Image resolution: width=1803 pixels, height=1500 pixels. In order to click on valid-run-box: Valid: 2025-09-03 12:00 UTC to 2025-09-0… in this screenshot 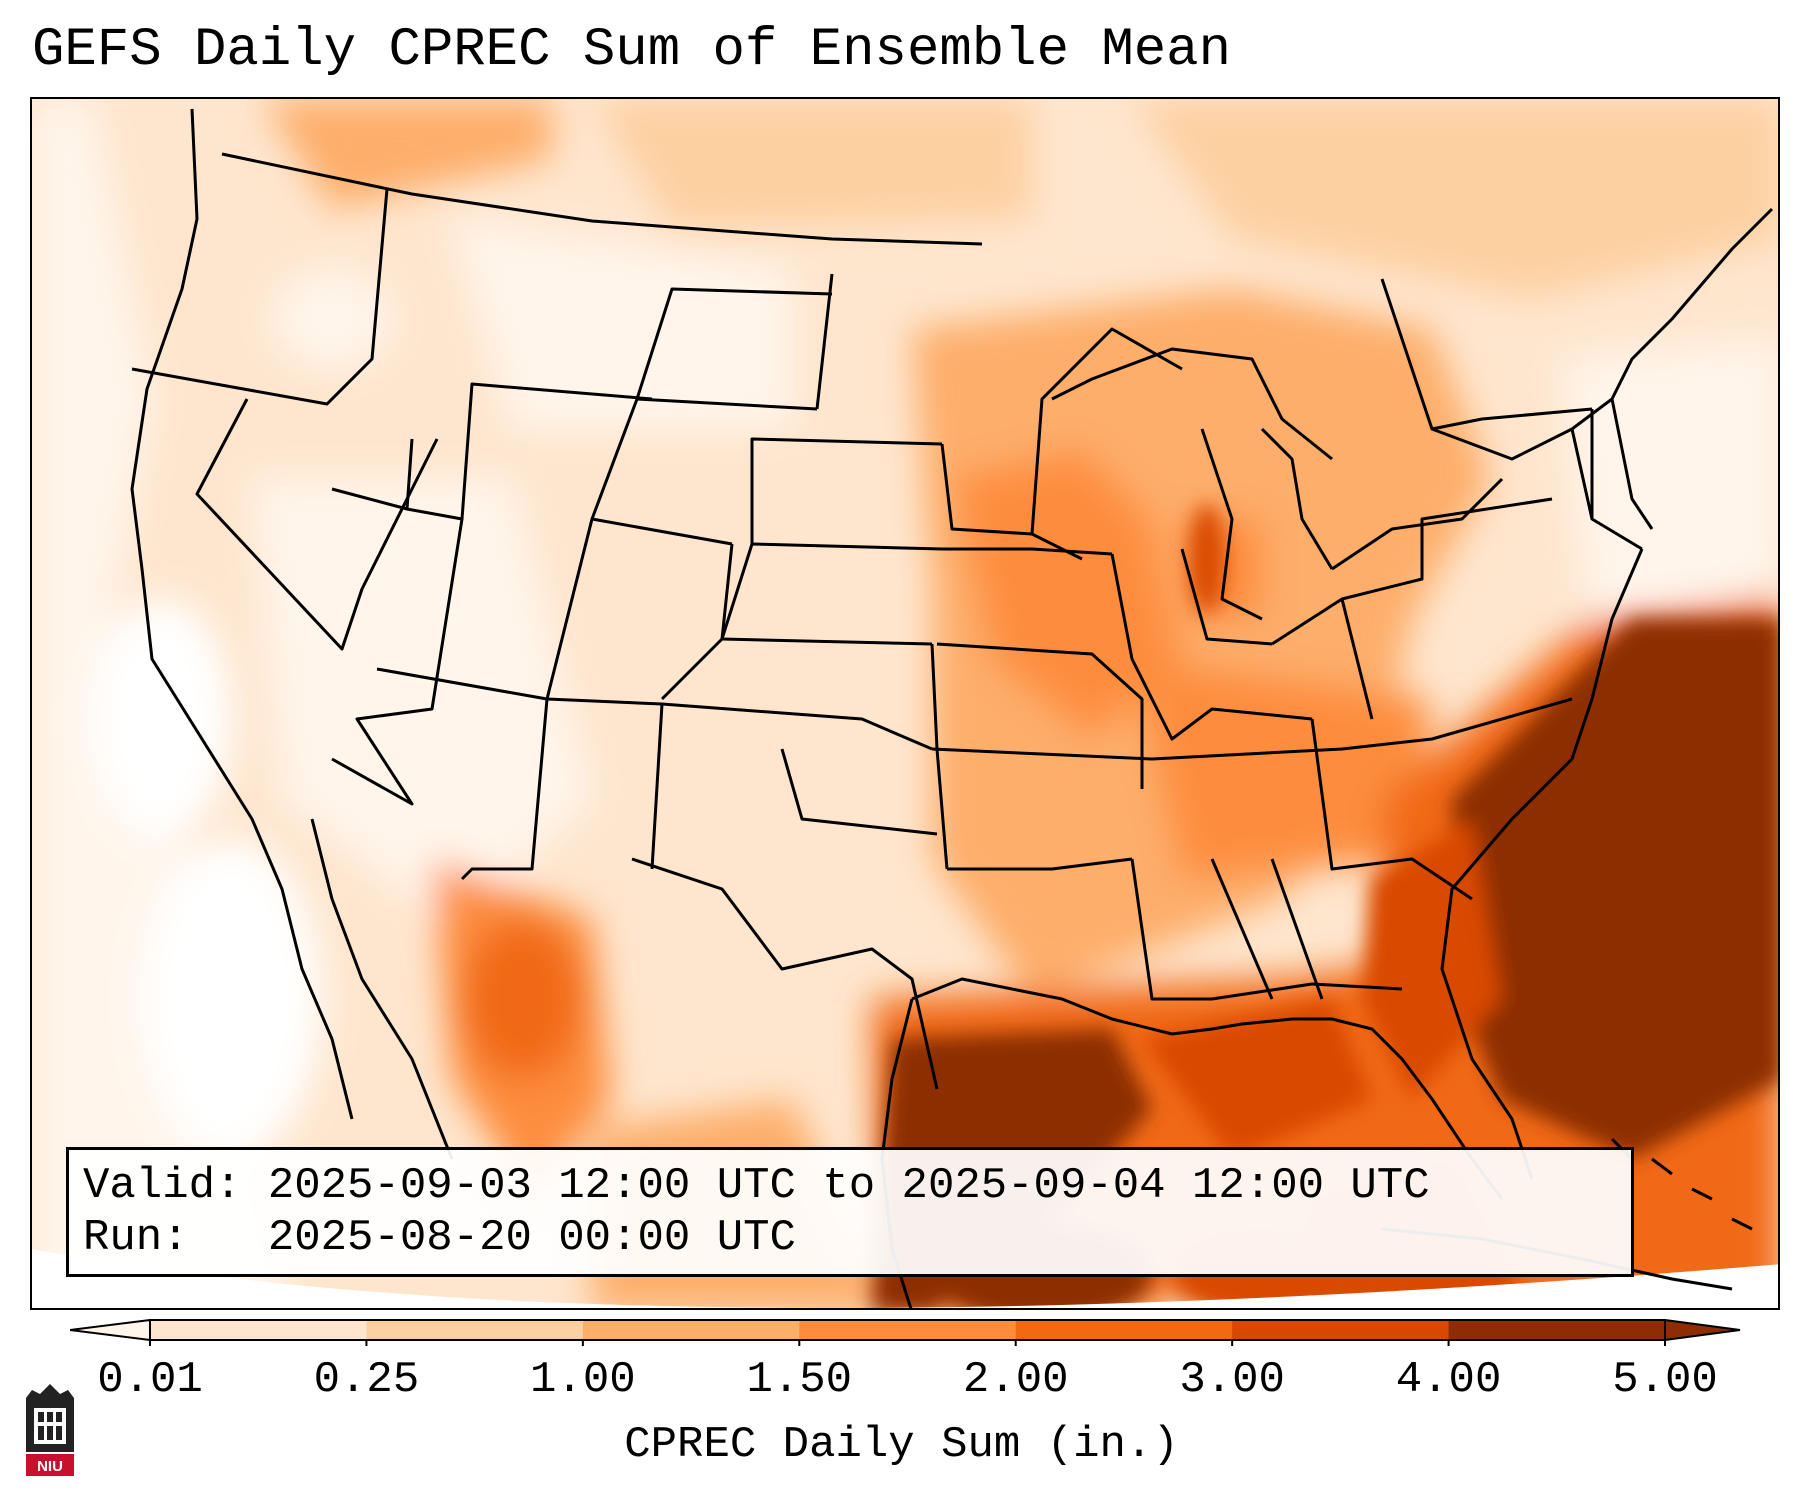, I will do `click(850, 1212)`.